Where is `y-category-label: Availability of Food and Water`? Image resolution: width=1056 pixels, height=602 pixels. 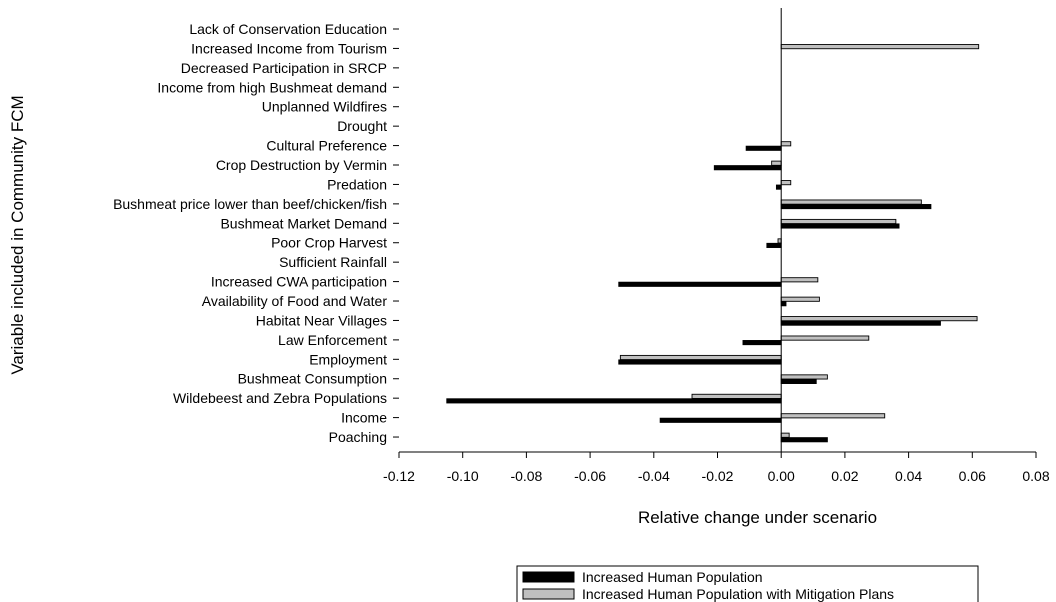
y-category-label: Availability of Food and Water is located at coordinates (295, 301).